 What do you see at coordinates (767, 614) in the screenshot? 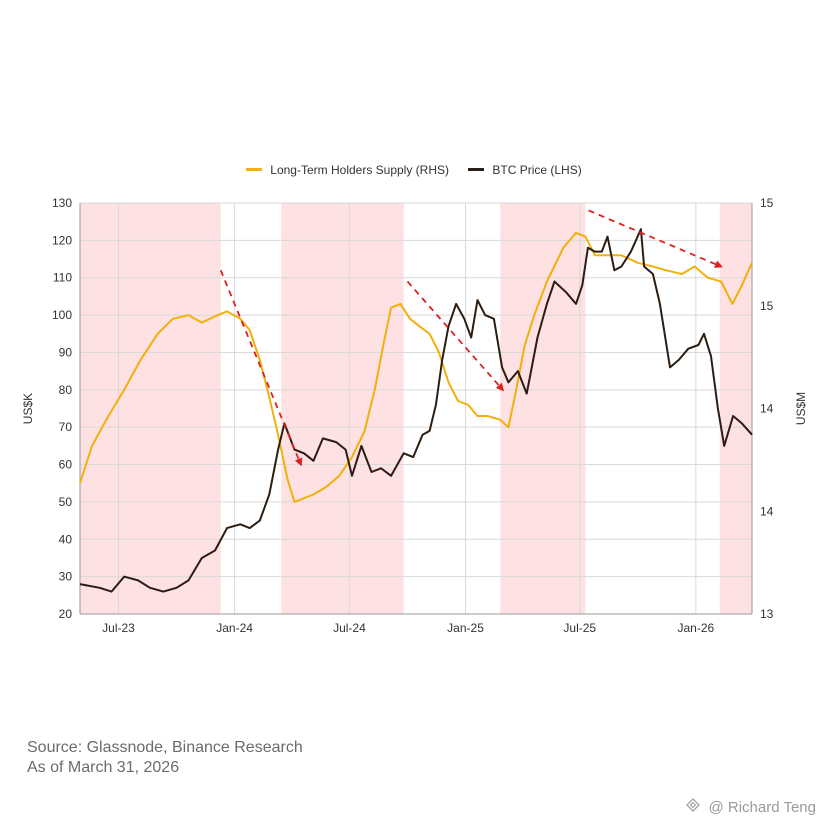
I see `y-right-tick-label: 13` at bounding box center [767, 614].